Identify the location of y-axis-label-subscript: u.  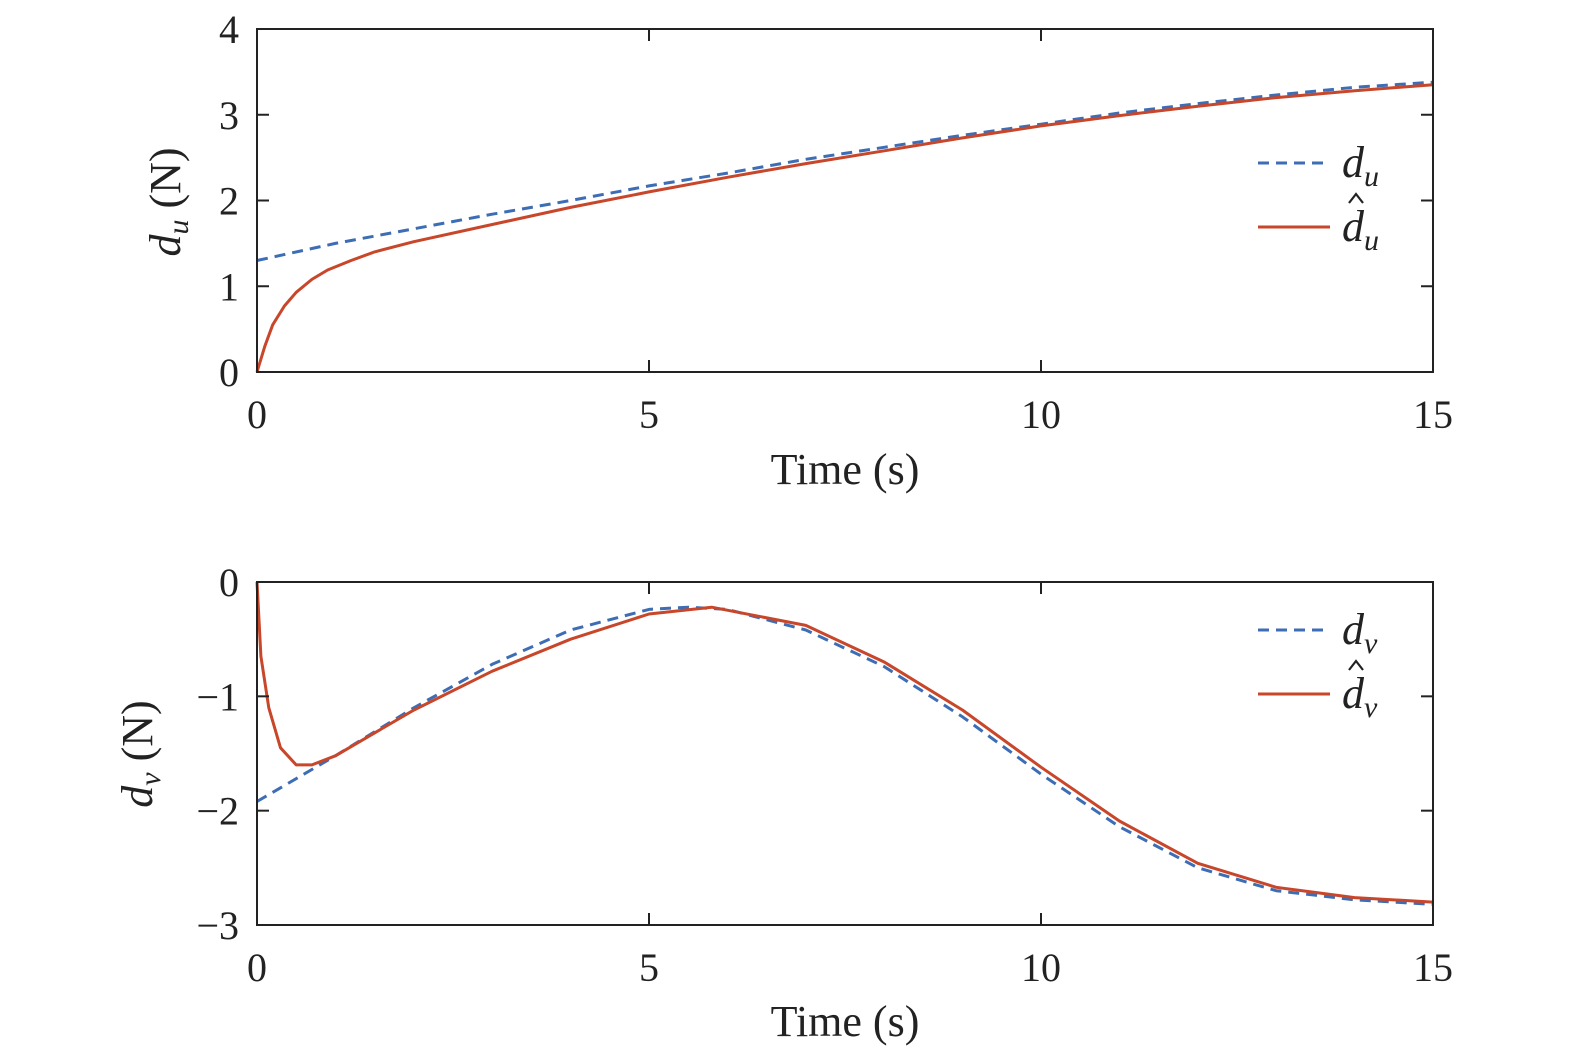
(178, 227).